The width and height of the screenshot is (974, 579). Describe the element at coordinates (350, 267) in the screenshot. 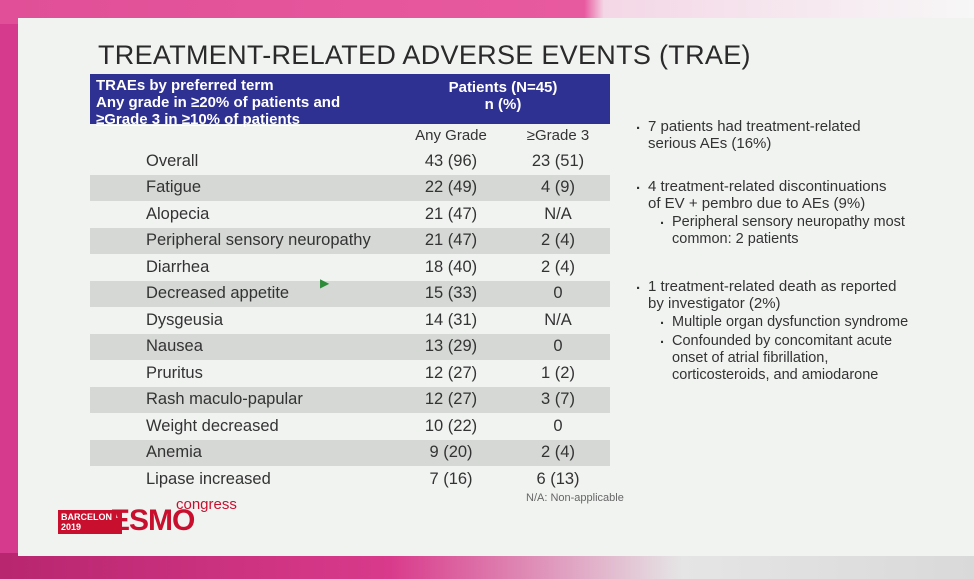

I see `table-row: Diarrhea 18 (40) 2 (4)` at that location.